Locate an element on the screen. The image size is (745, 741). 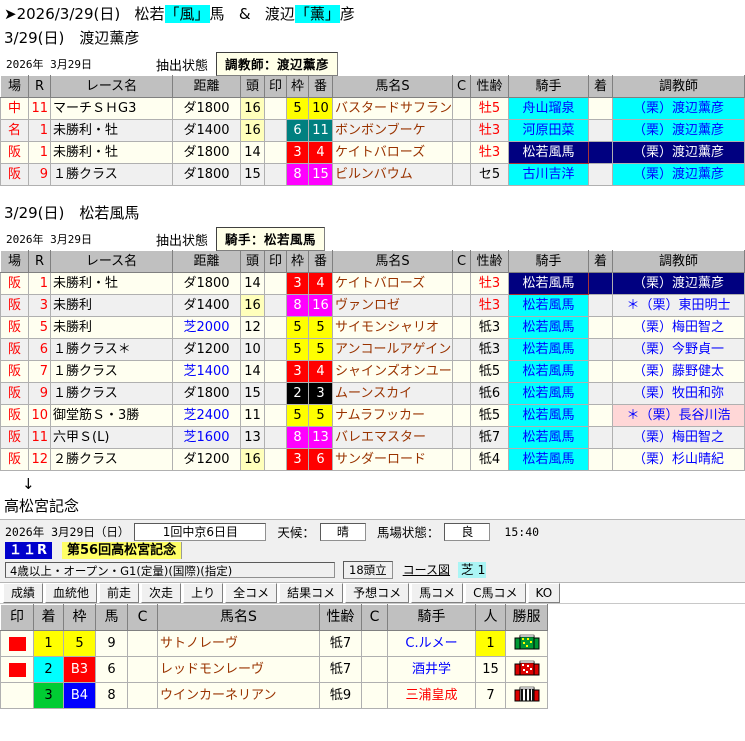
entries-col-2: 枠 is located at coordinates (79, 617).